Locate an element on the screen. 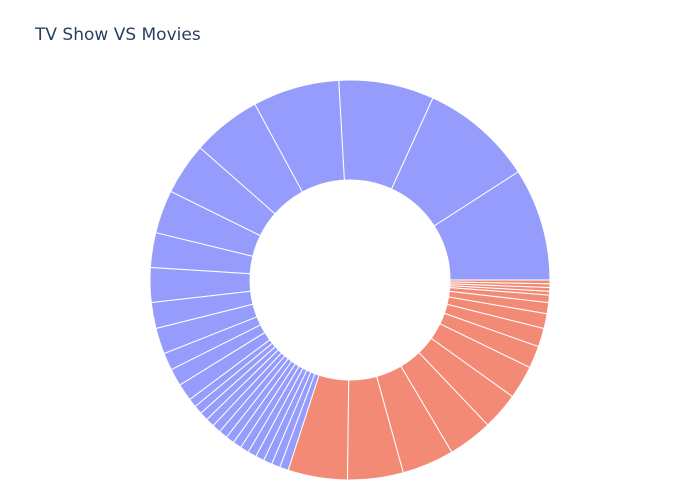 The image size is (700, 500). outer-slice is located at coordinates (500, 282).